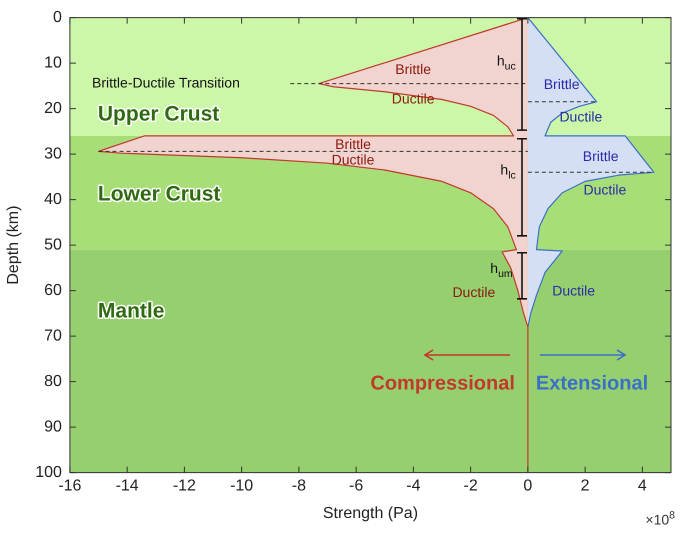 The image size is (683, 541). What do you see at coordinates (53, 154) in the screenshot?
I see `y-tick-label: 30` at bounding box center [53, 154].